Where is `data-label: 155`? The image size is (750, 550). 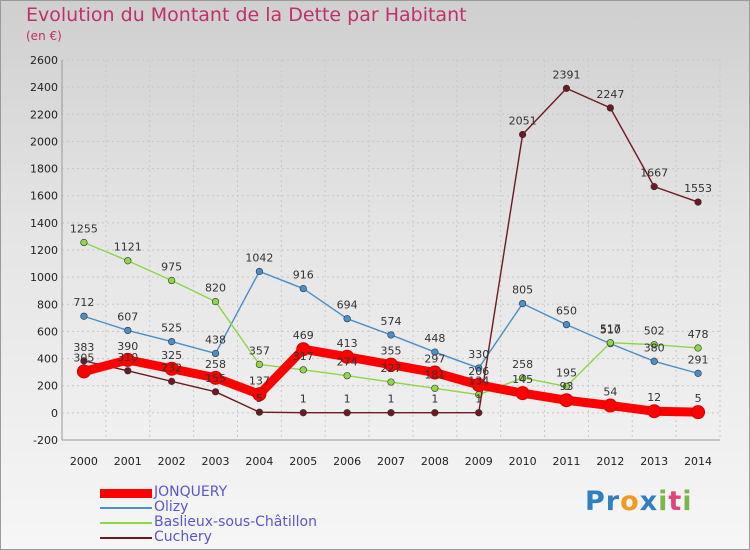
data-label: 155 is located at coordinates (215, 378).